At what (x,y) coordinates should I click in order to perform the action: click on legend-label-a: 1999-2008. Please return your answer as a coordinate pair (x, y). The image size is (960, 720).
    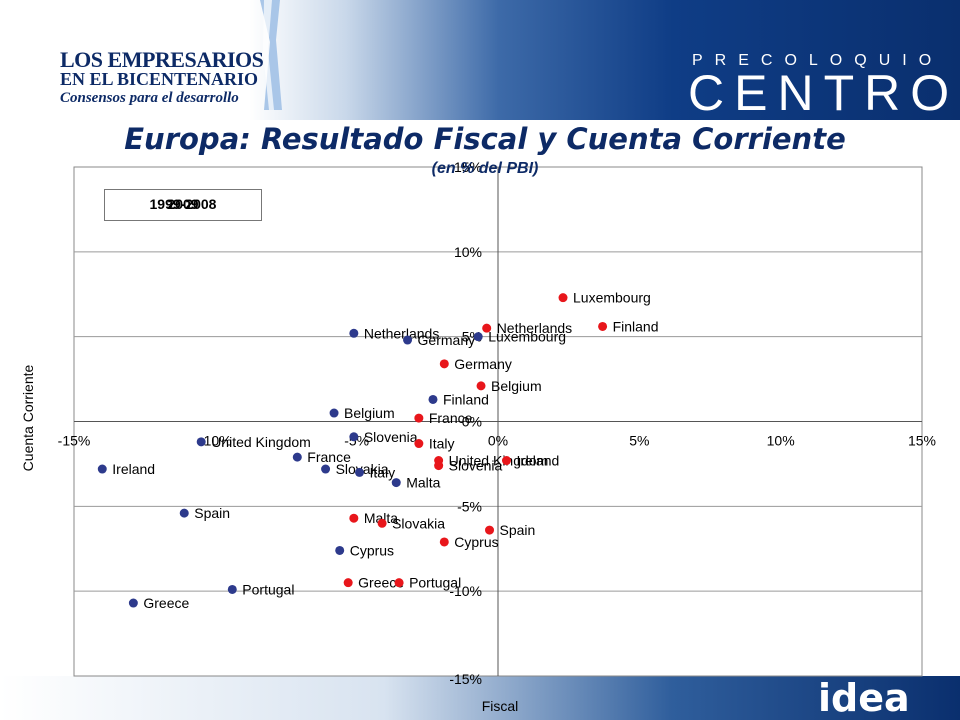
    Looking at the image, I should click on (183, 204).